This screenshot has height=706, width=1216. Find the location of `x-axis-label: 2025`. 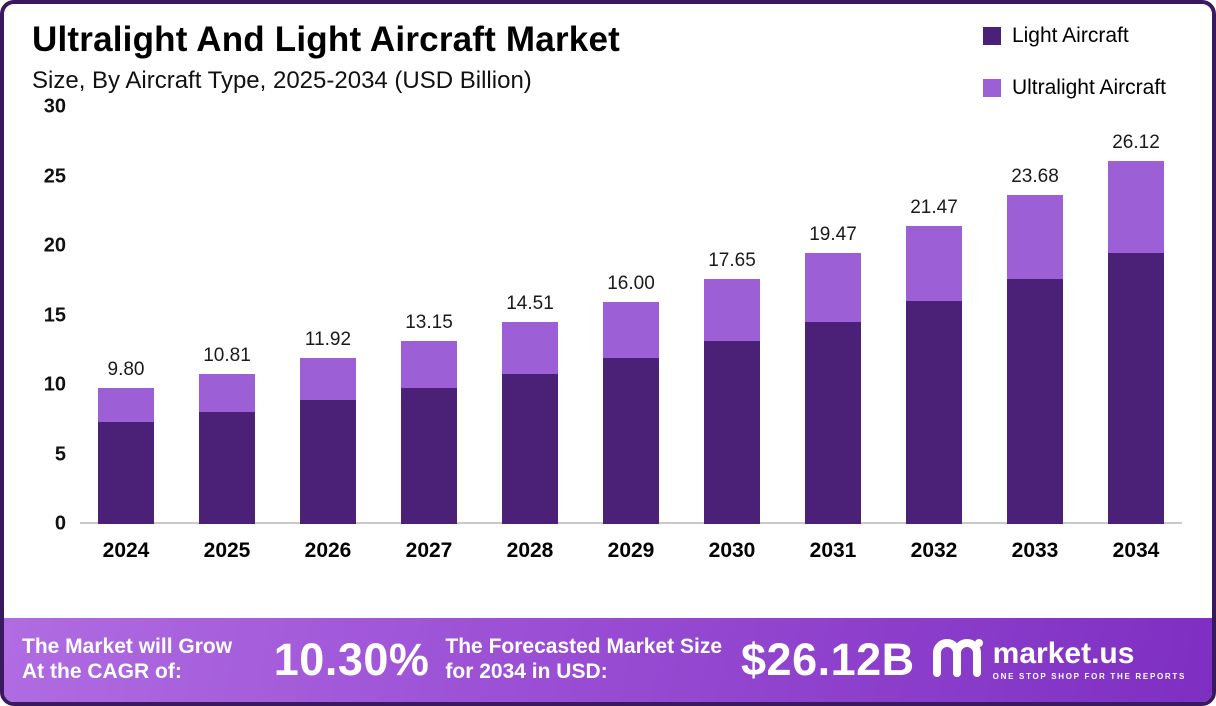

x-axis-label: 2025 is located at coordinates (227, 550).